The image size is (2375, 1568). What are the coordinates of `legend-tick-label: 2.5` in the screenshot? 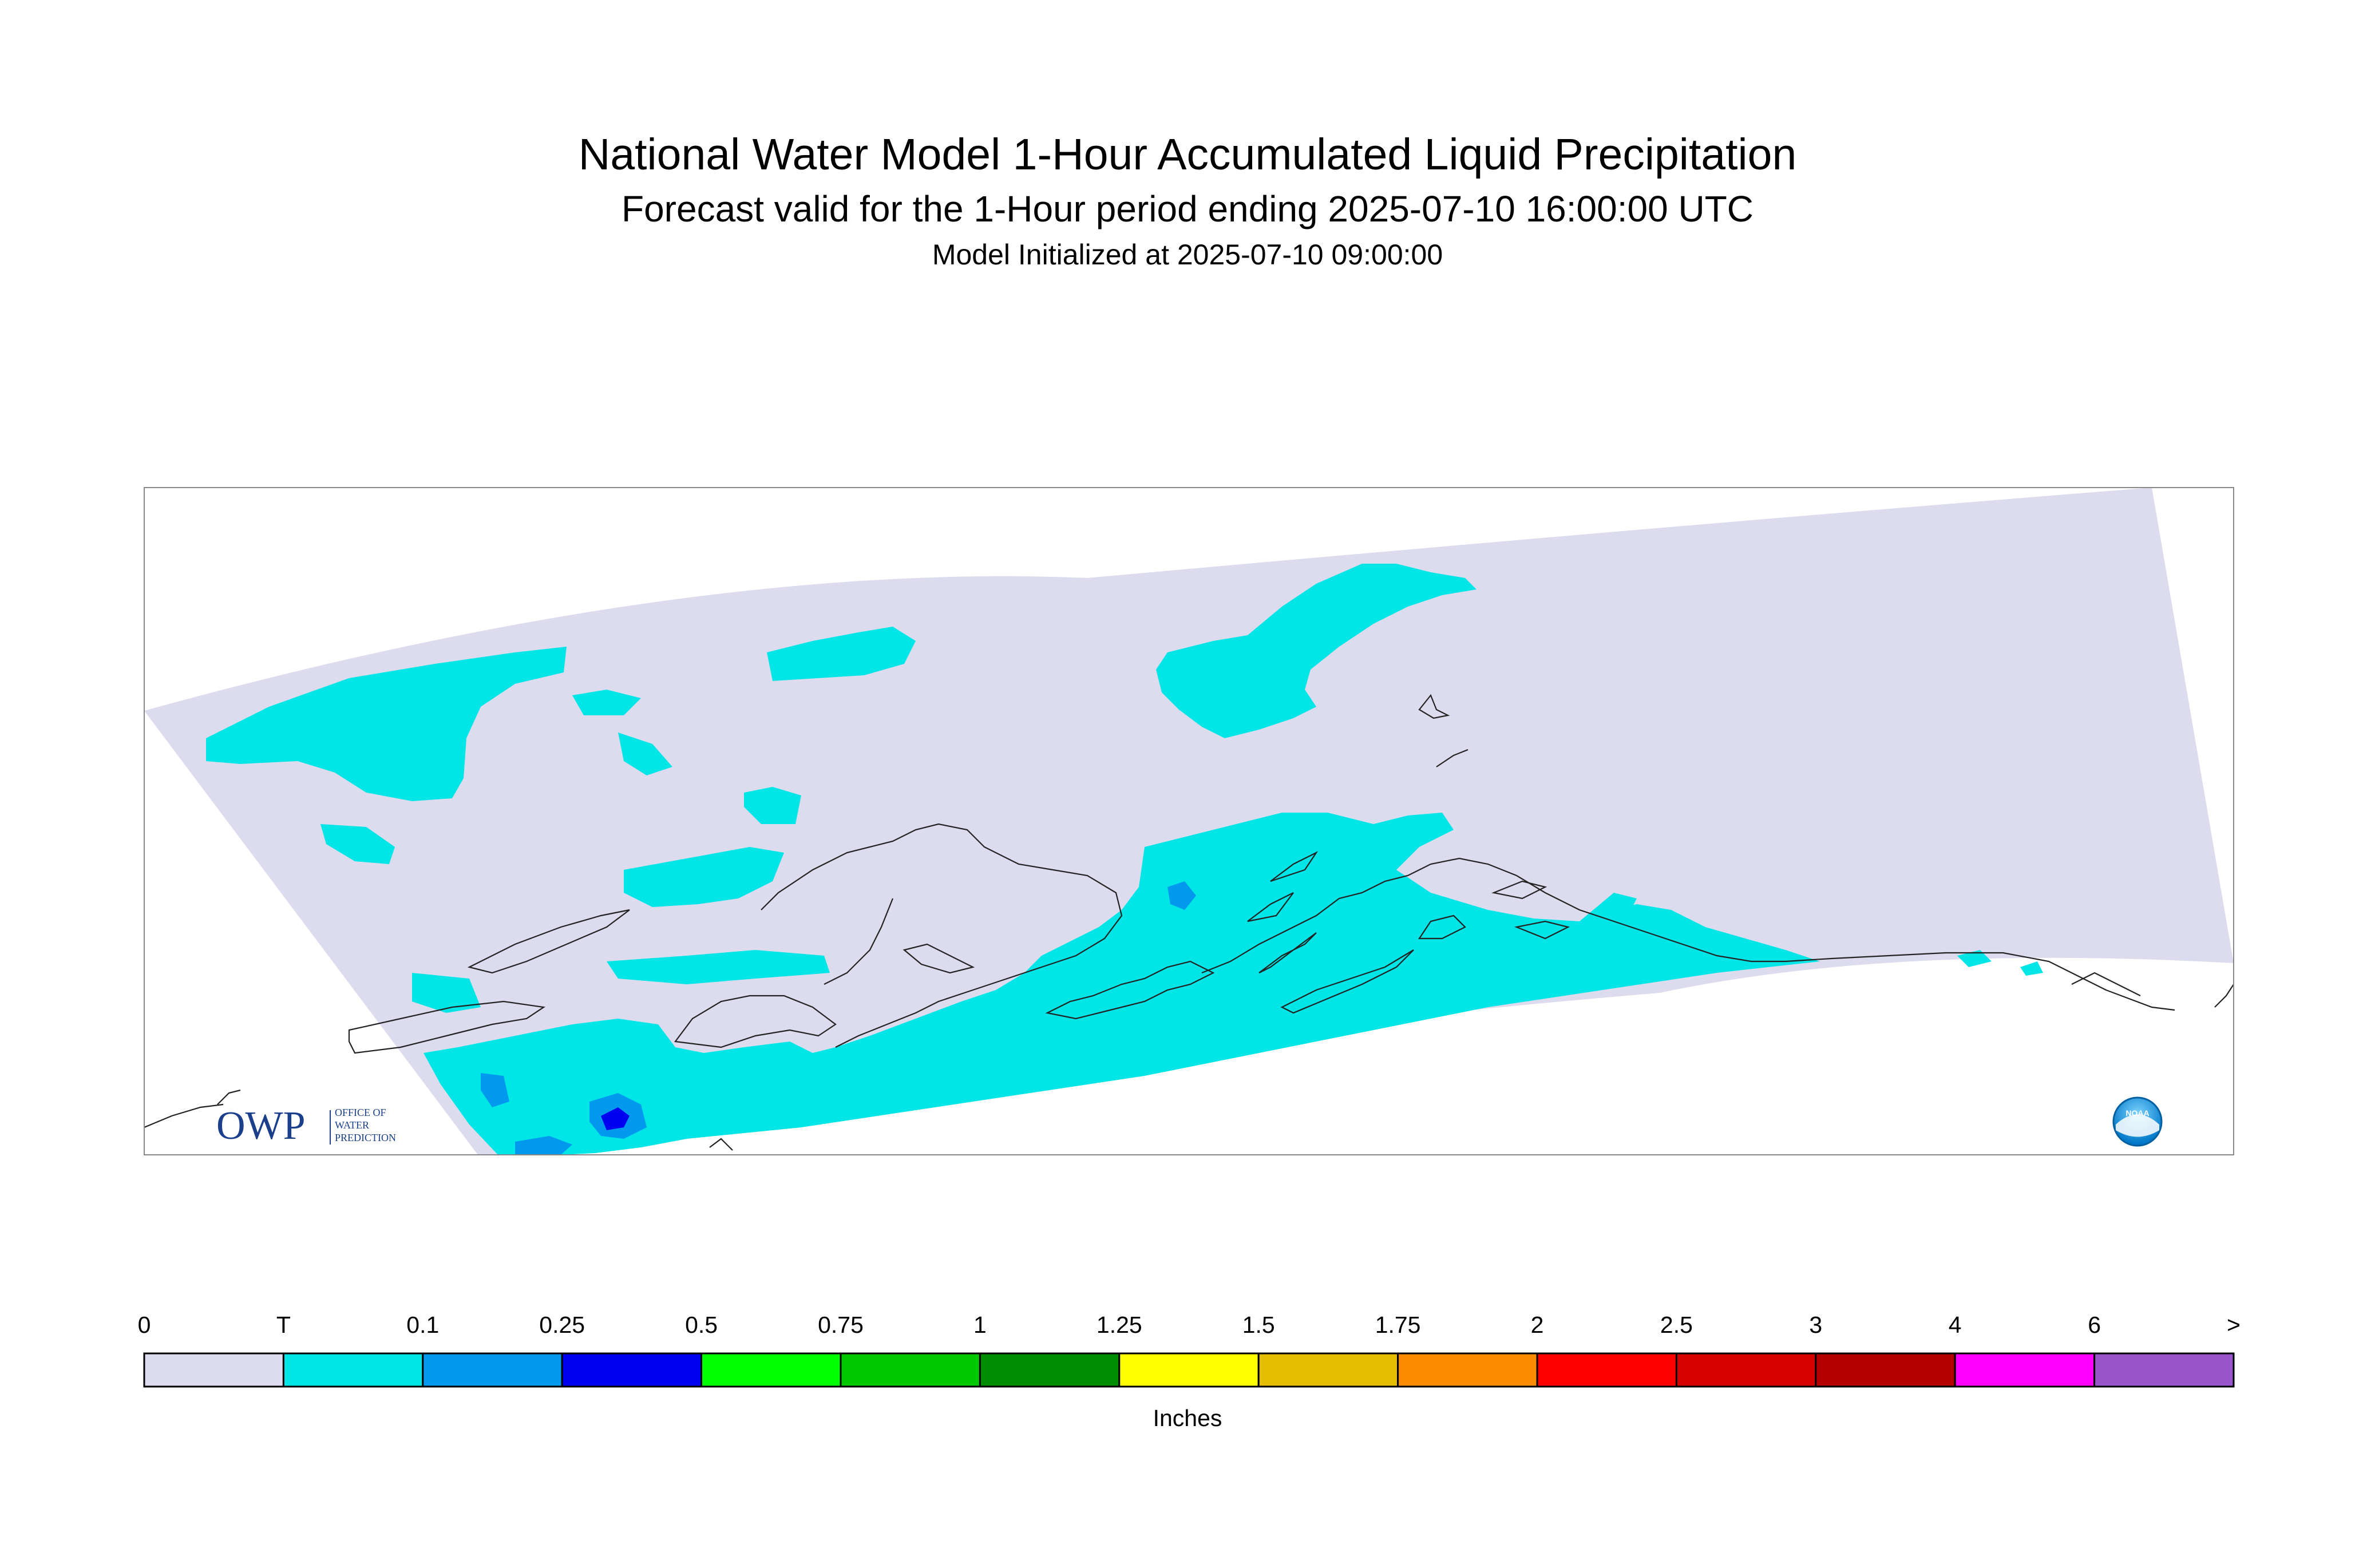 It's located at (1676, 1325).